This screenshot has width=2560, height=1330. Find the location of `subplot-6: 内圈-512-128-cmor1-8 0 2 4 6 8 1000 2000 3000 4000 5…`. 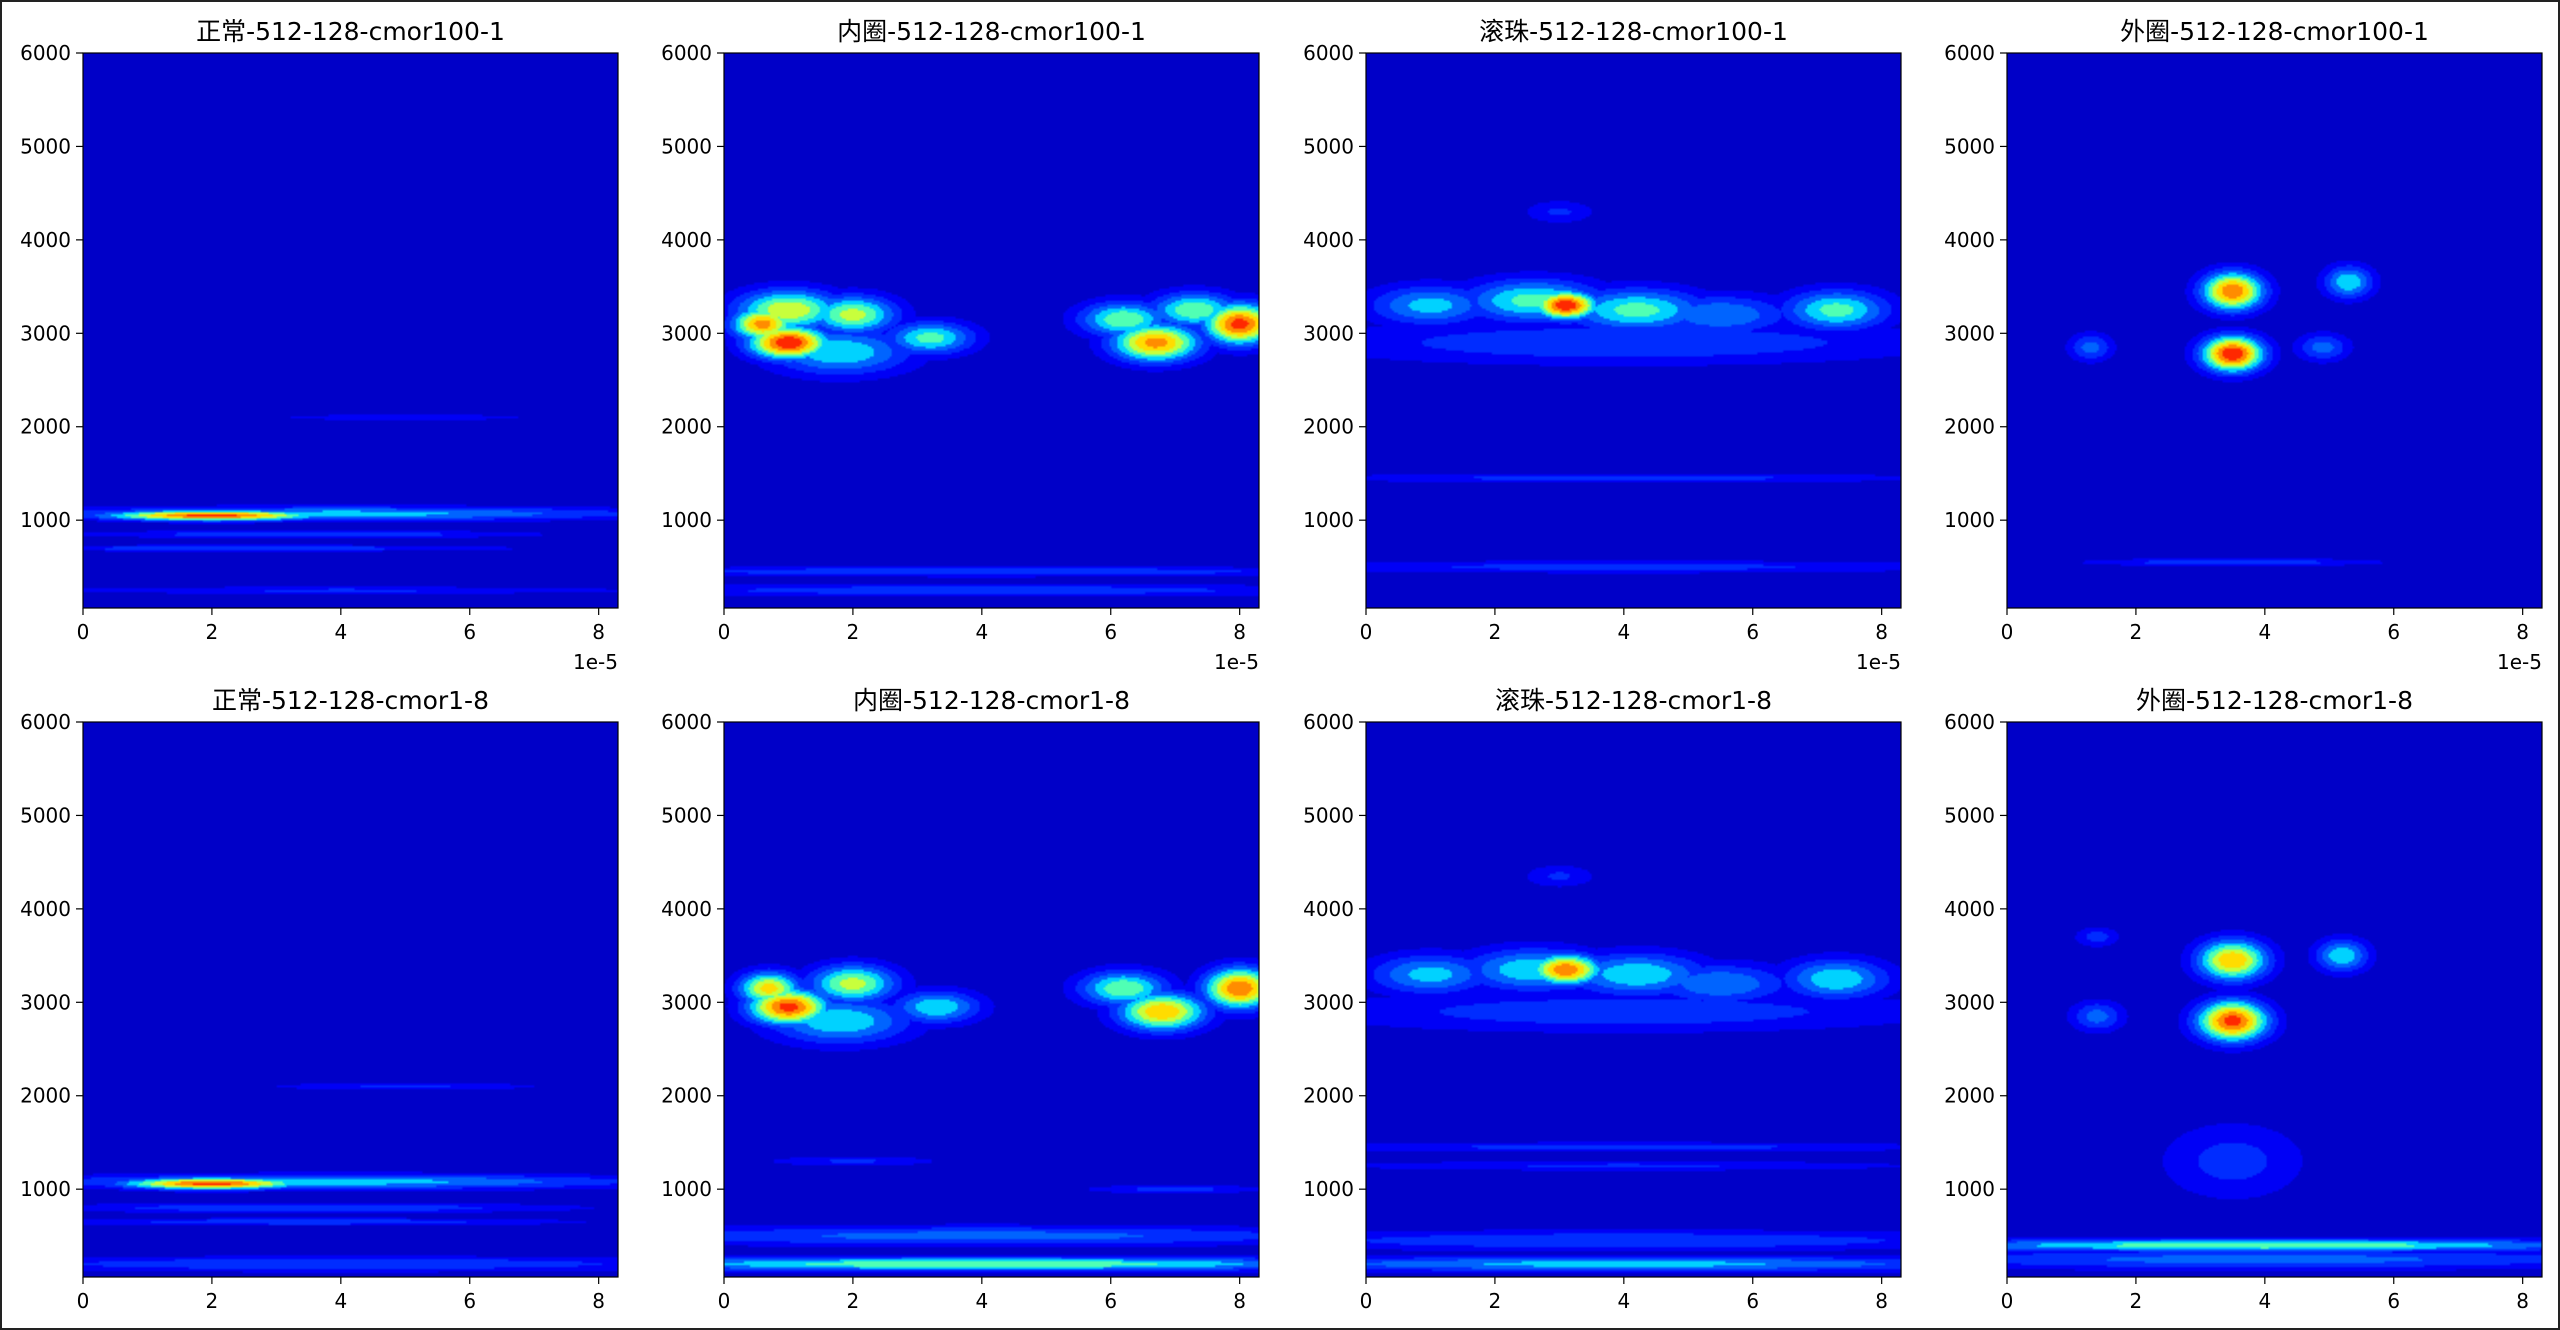

subplot-6: 内圈-512-128-cmor1-8 0 2 4 6 8 1000 2000 3000 4000 5… is located at coordinates (960, 999).